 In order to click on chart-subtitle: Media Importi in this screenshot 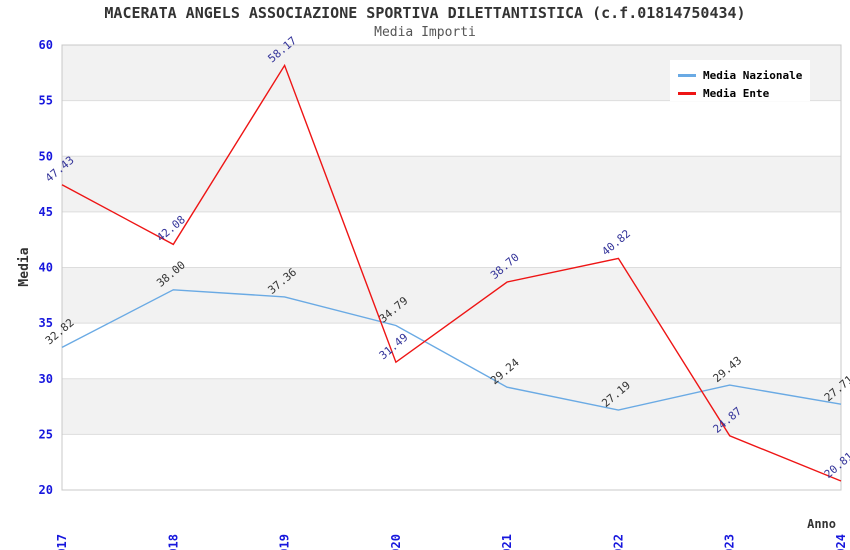, I will do `click(425, 32)`.